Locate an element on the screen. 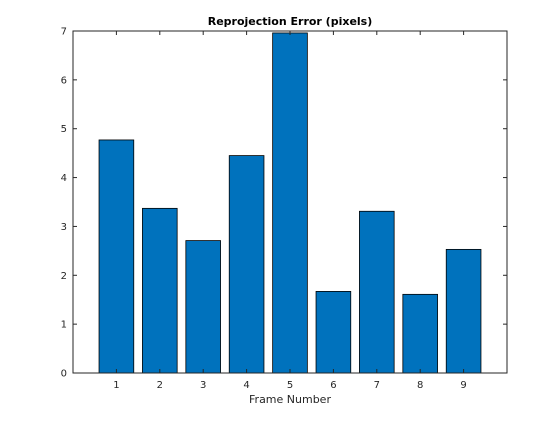  x-tick-label: 1 is located at coordinates (116, 385).